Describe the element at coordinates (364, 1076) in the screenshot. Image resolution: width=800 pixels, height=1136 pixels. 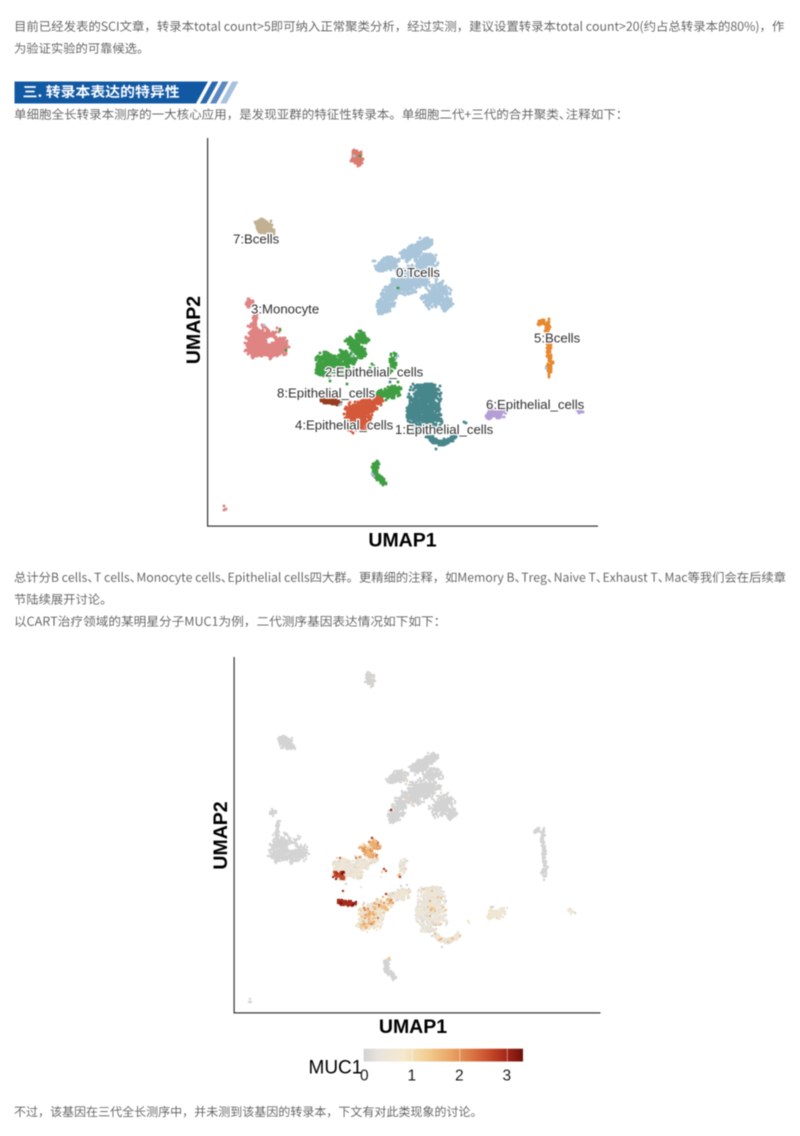
I see `svg-text: 0` at that location.